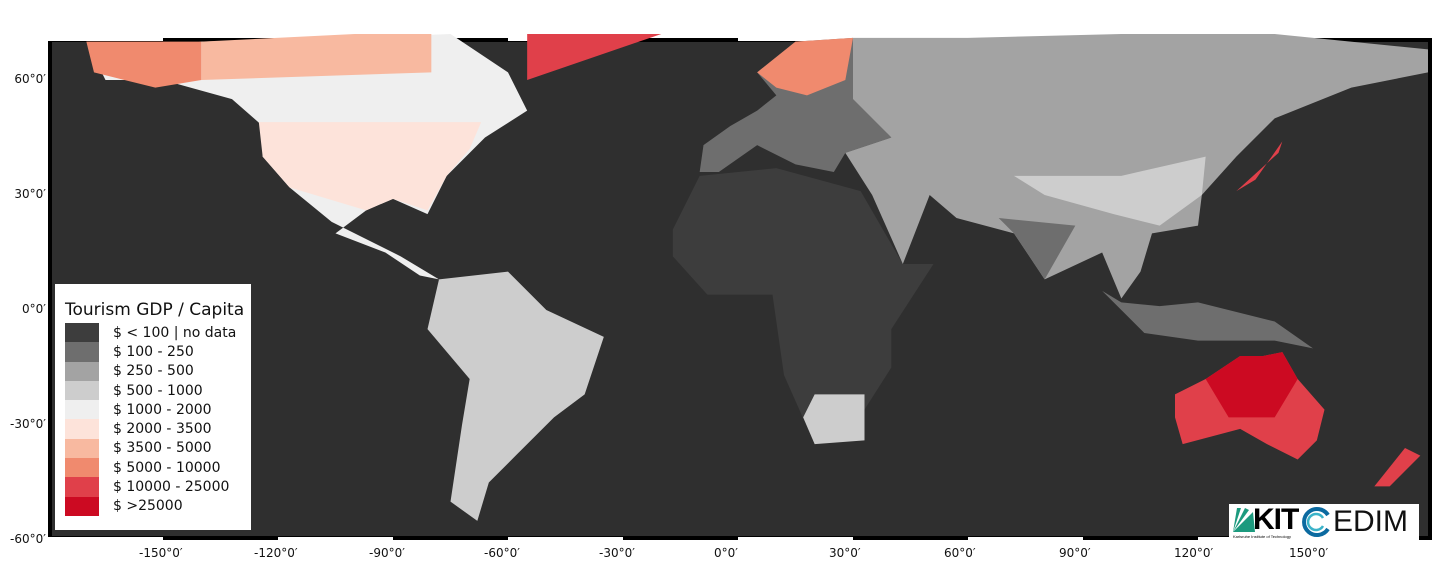  Describe the element at coordinates (144, 64) in the screenshot. I see `alaska` at that location.